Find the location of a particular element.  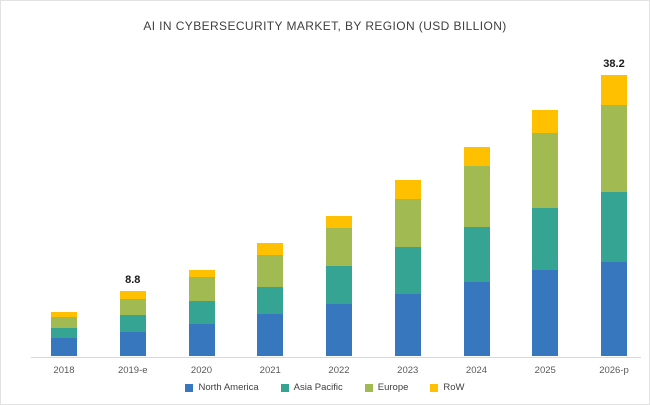

x-axis-label: 2021 is located at coordinates (270, 370).